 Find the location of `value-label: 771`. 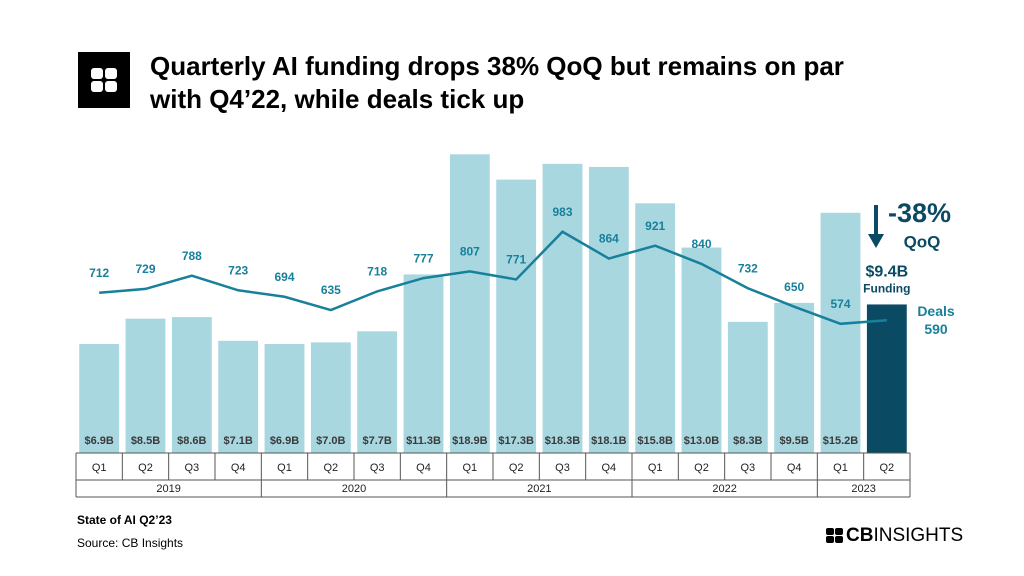

value-label: 771 is located at coordinates (516, 260).